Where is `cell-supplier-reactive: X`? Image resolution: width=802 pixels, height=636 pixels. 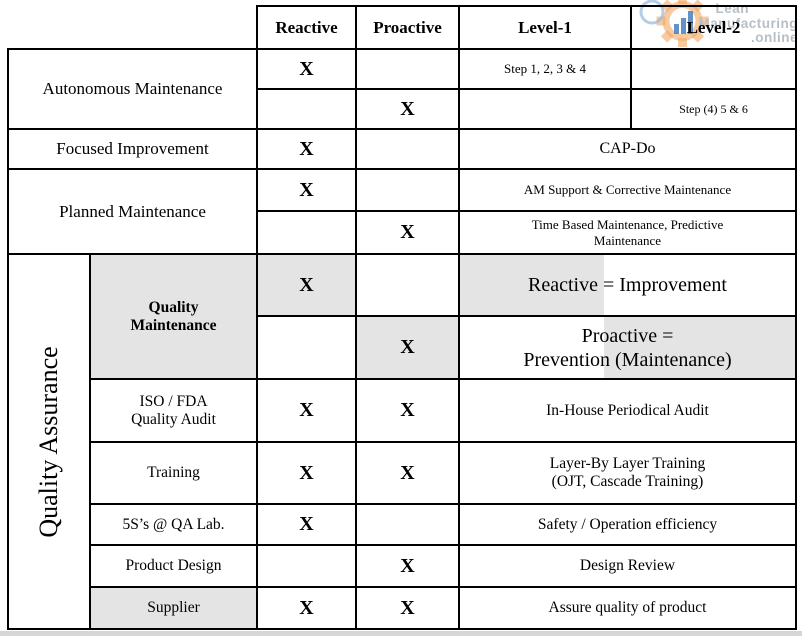
cell-supplier-reactive: X is located at coordinates (306, 608).